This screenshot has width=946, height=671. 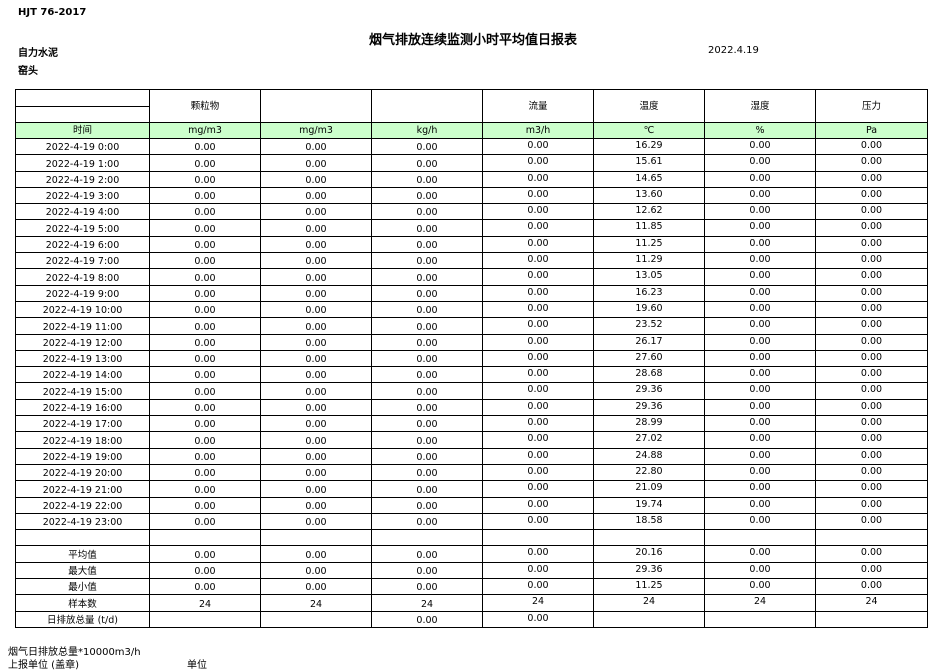 What do you see at coordinates (52, 12) in the screenshot?
I see `standard-code: HJT 76-2017` at bounding box center [52, 12].